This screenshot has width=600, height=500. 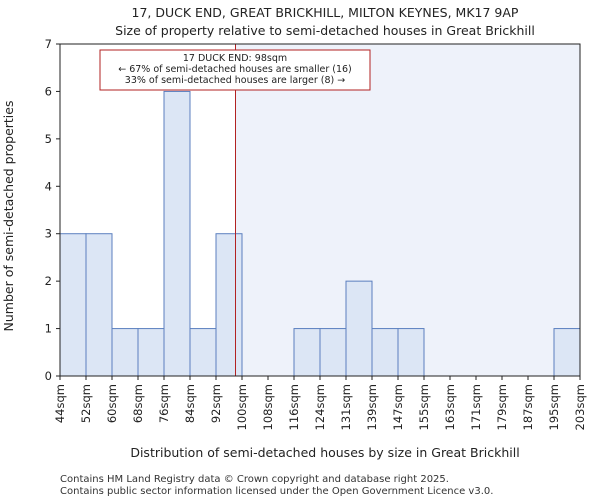 I want to click on x-tick-label: 131sqm, so click(x=346, y=407).